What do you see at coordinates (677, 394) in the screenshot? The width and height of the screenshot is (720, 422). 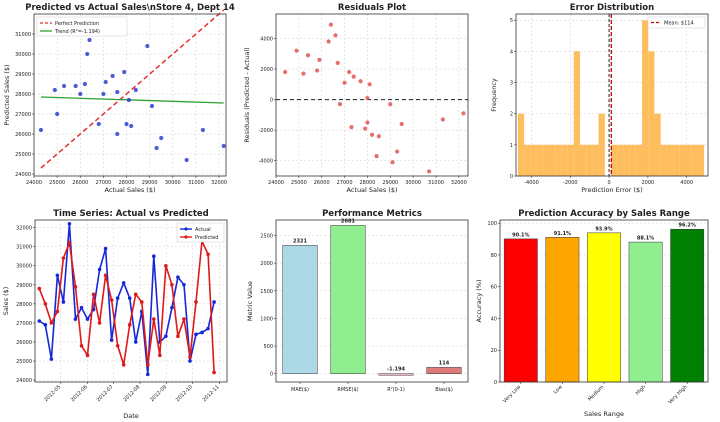 I see `x-tick-label: Very High` at bounding box center [677, 394].